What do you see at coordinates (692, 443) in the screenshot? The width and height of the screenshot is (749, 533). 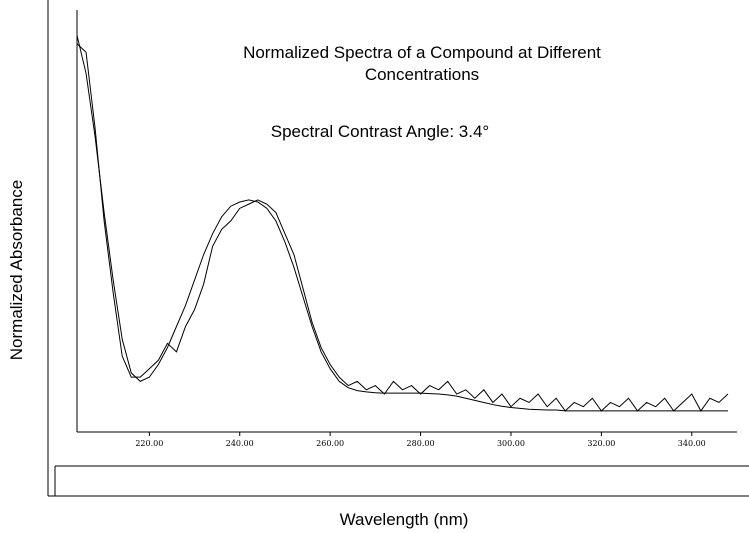 I see `x-tick-label: 340.00` at bounding box center [692, 443].